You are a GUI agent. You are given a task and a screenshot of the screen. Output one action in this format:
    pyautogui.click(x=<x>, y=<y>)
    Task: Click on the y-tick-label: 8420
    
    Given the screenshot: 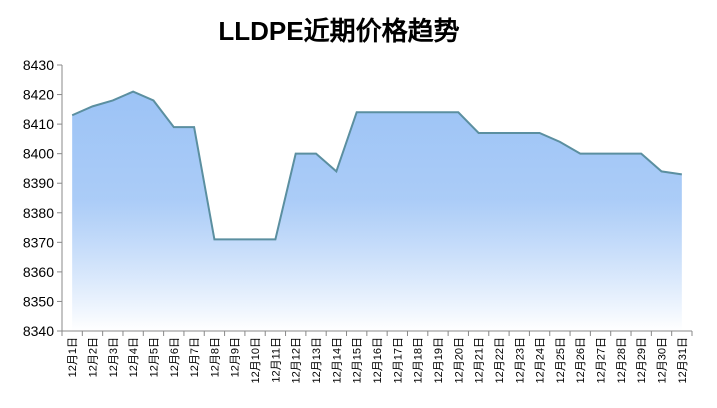 What is the action you would take?
    pyautogui.click(x=38, y=95)
    